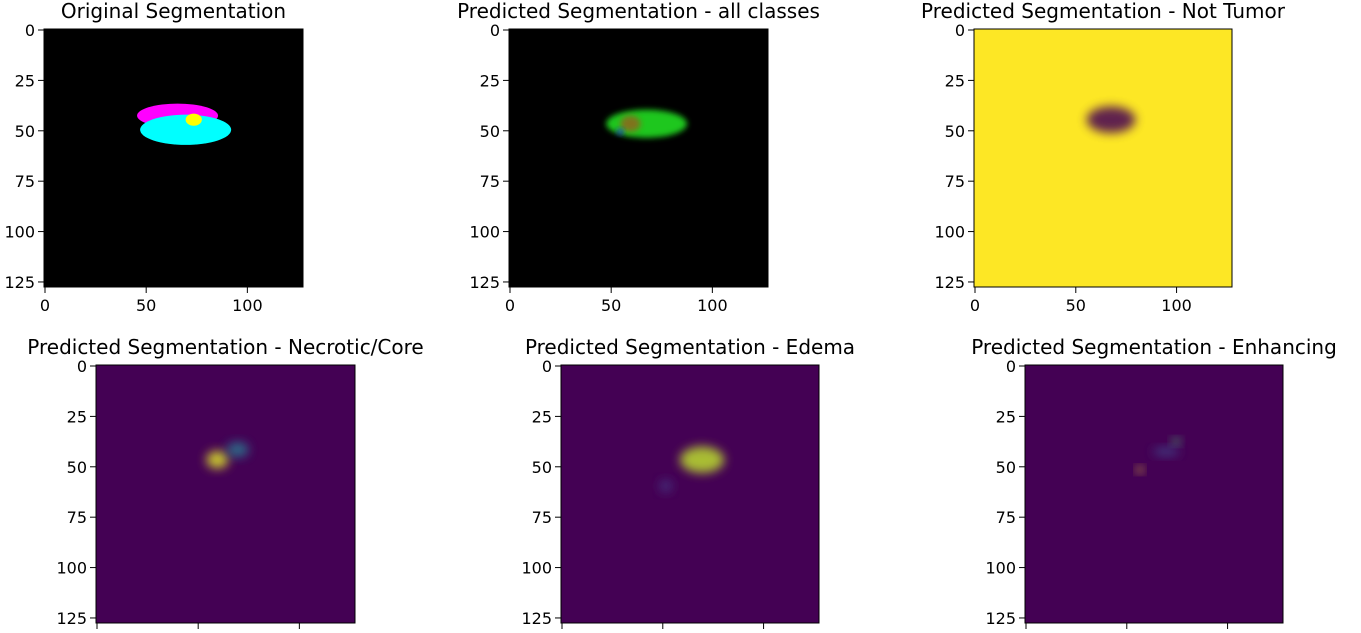  Describe the element at coordinates (638, 11) in the screenshot. I see `subplot-title: Predicted Segmentation - all classes` at that location.